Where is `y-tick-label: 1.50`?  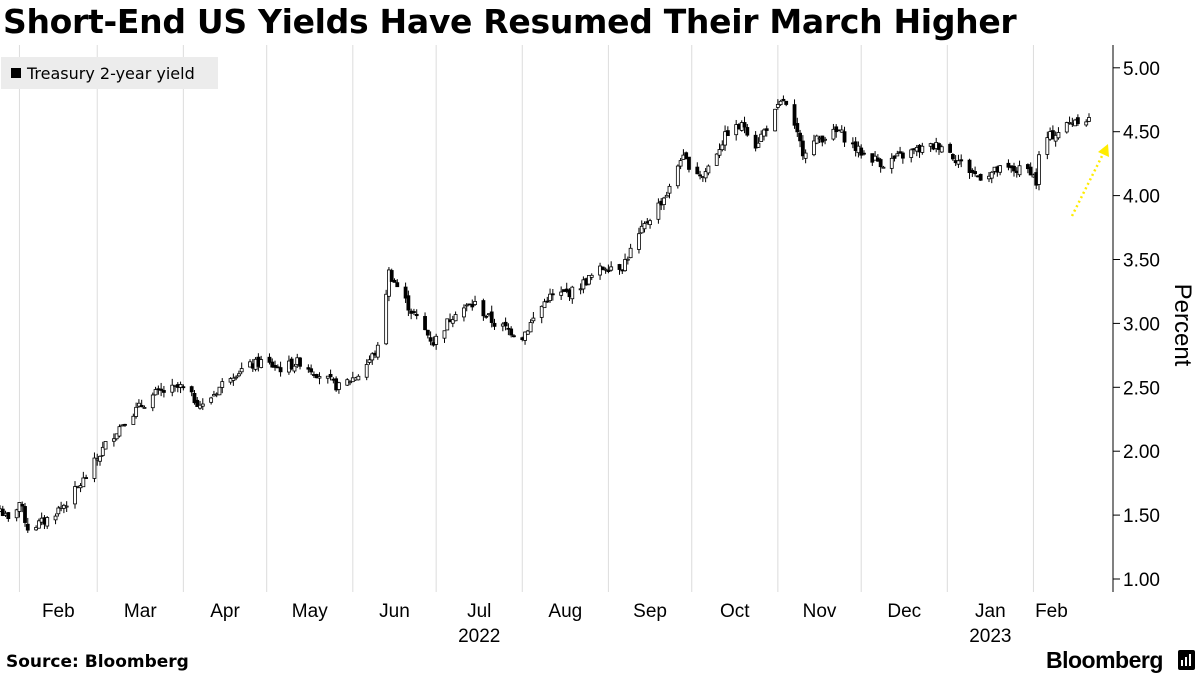 y-tick-label: 1.50 is located at coordinates (1141, 516).